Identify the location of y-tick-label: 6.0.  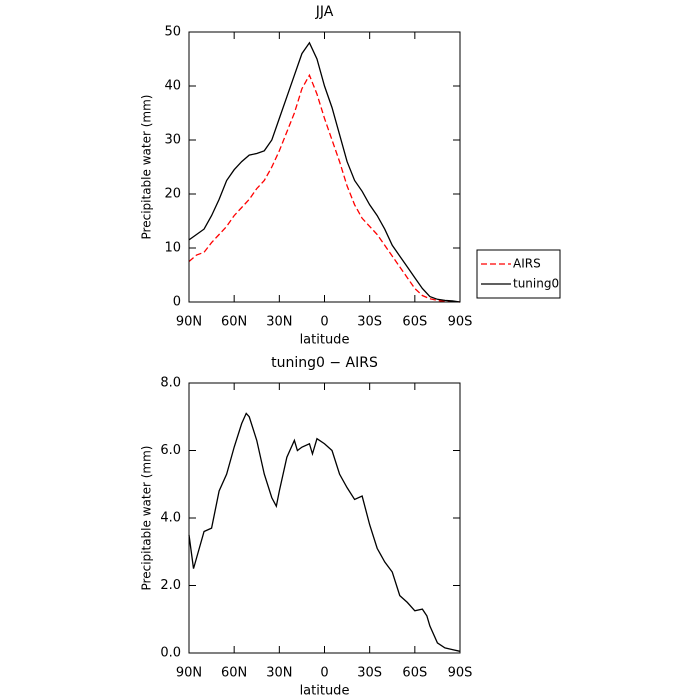
(170, 450).